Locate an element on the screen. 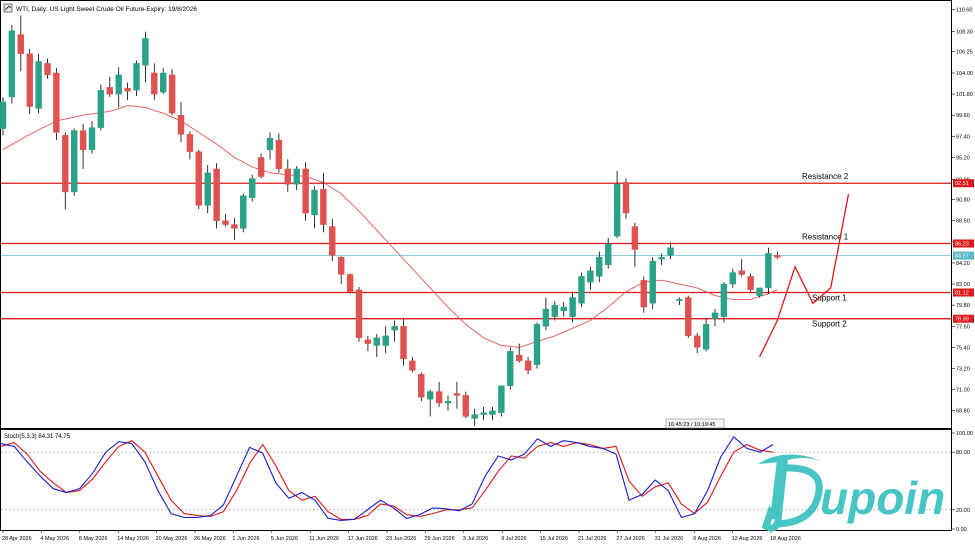  dupoin-logo-text: upoin is located at coordinates (882, 498).